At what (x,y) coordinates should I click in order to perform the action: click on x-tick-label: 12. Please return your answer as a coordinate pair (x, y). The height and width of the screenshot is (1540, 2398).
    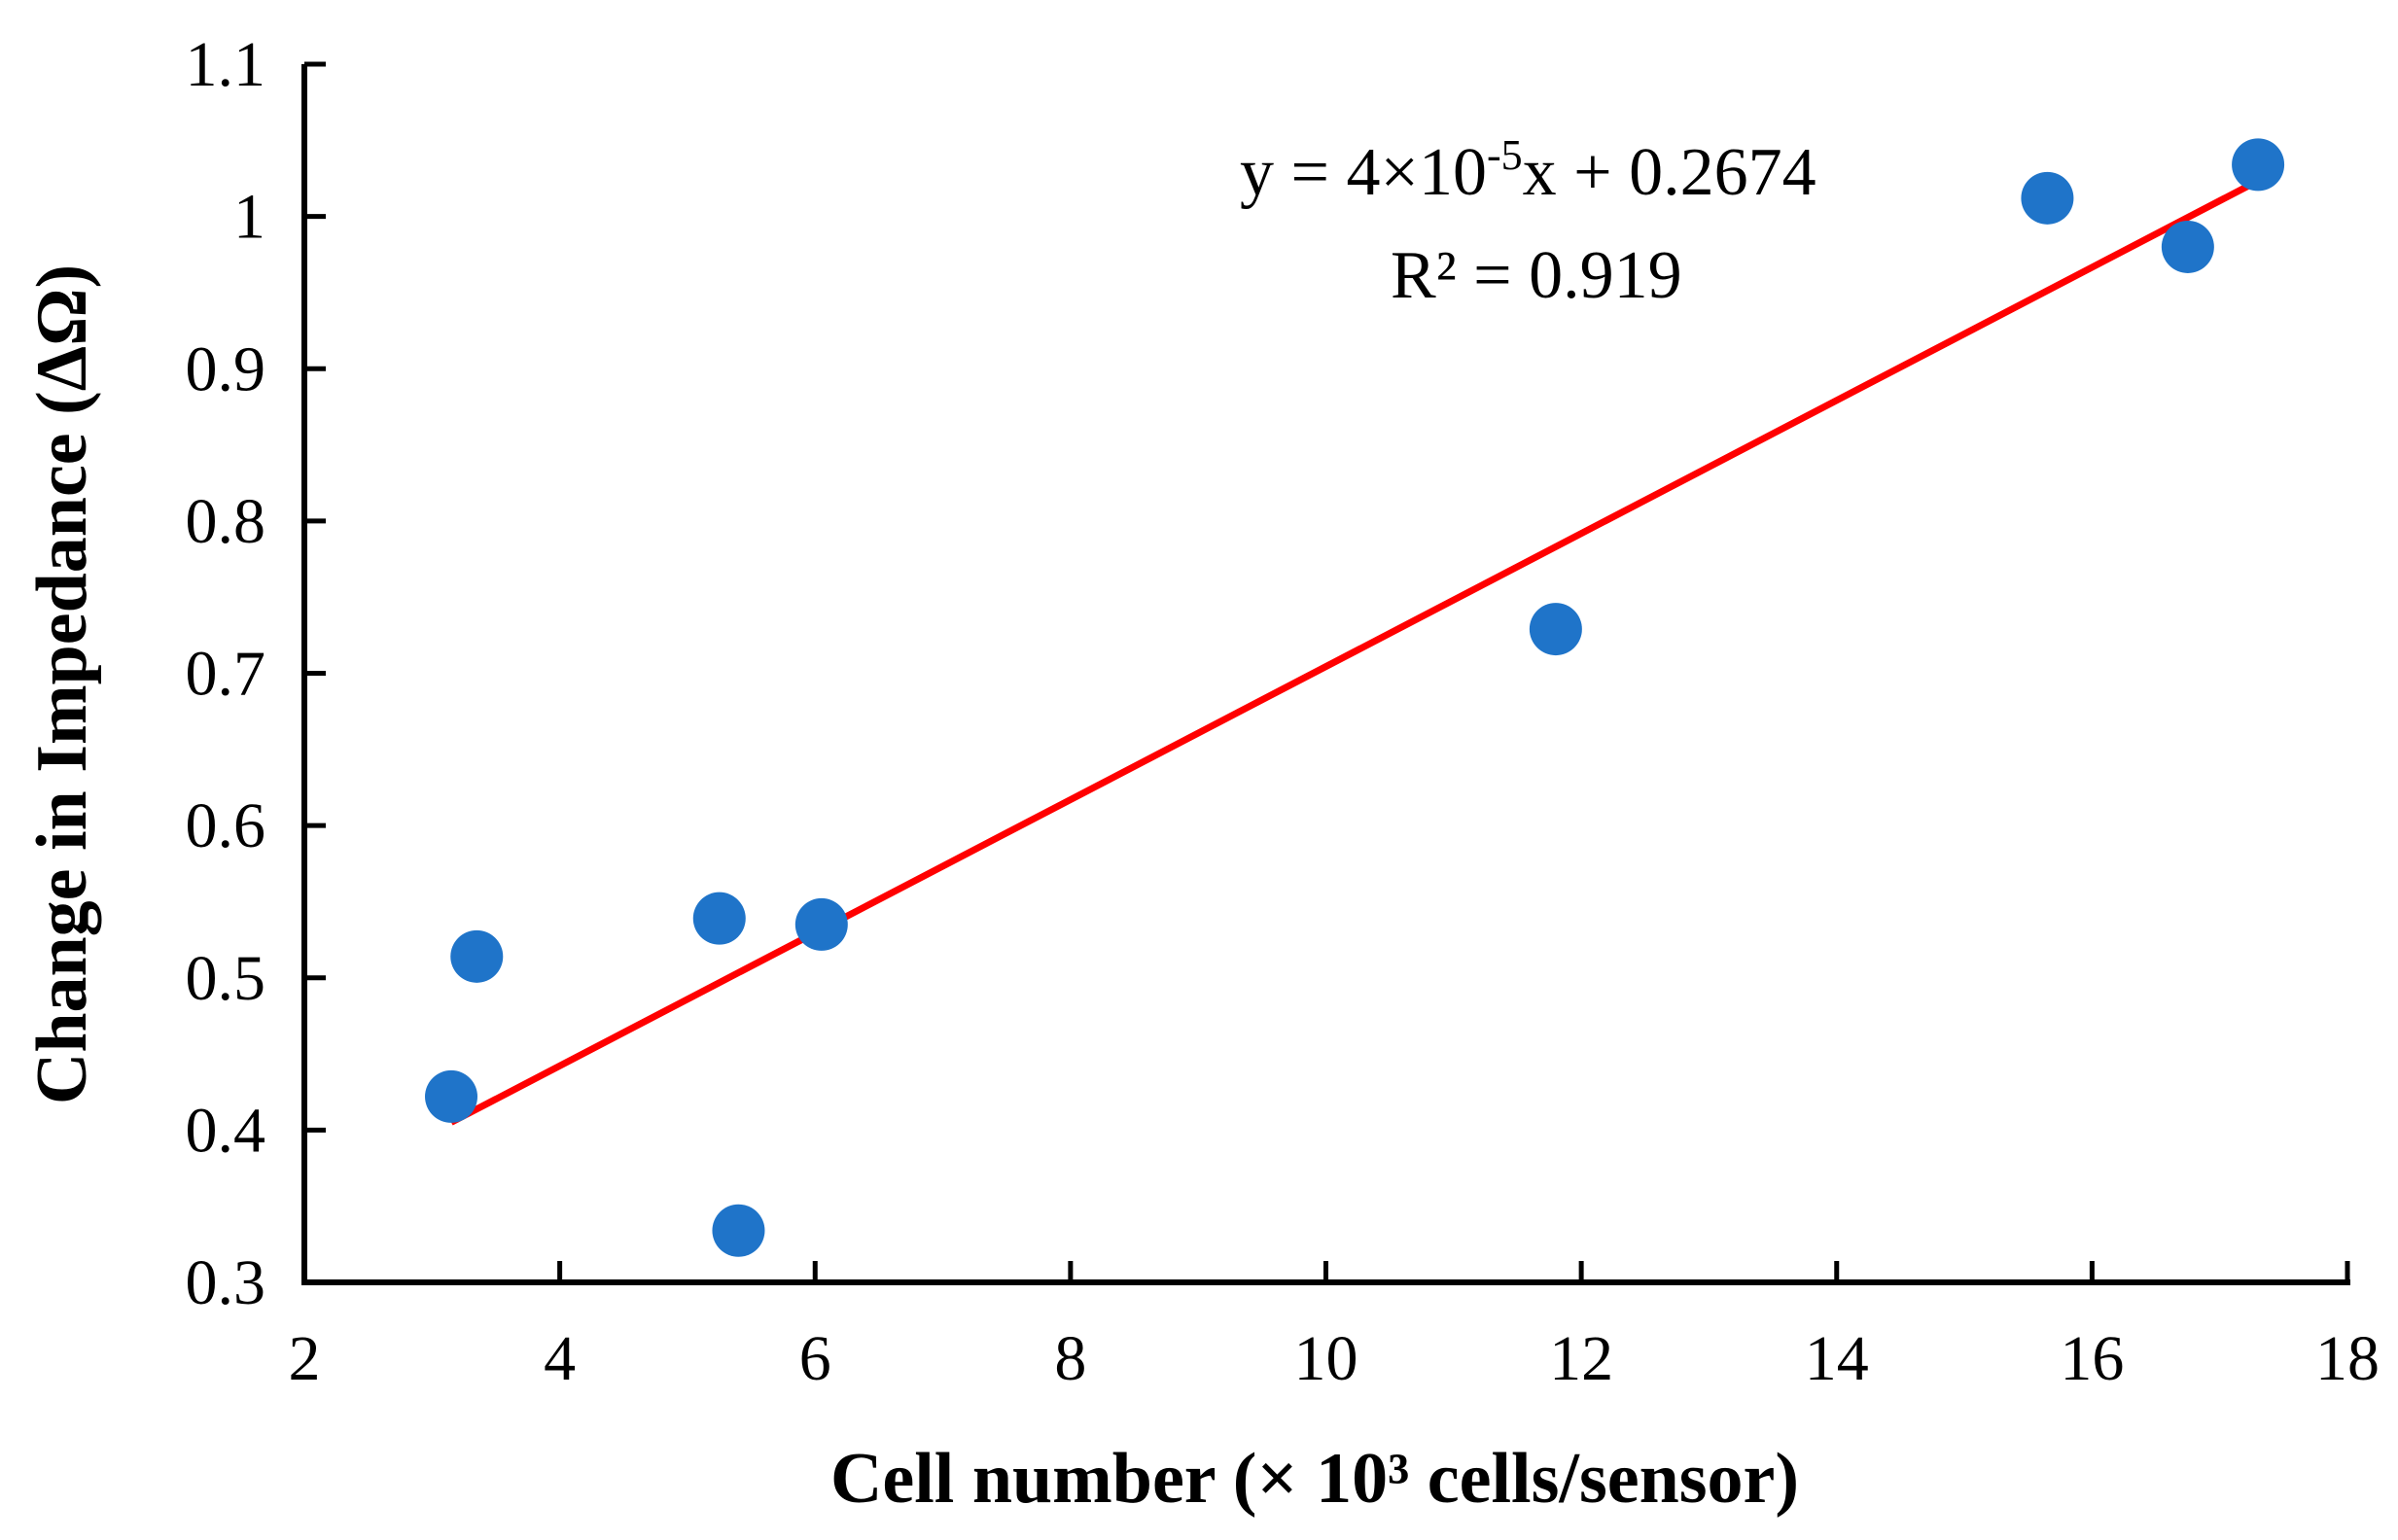
    Looking at the image, I should click on (1581, 1358).